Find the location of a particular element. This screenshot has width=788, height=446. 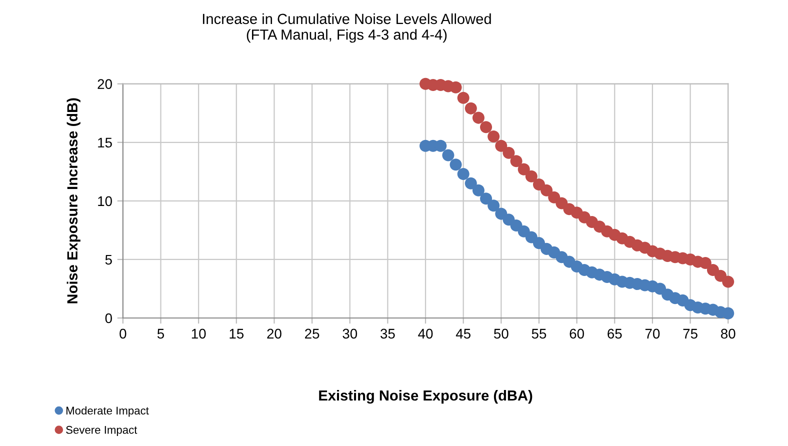

x-axis-title: Existing Noise Exposure (dBA) is located at coordinates (425, 397).